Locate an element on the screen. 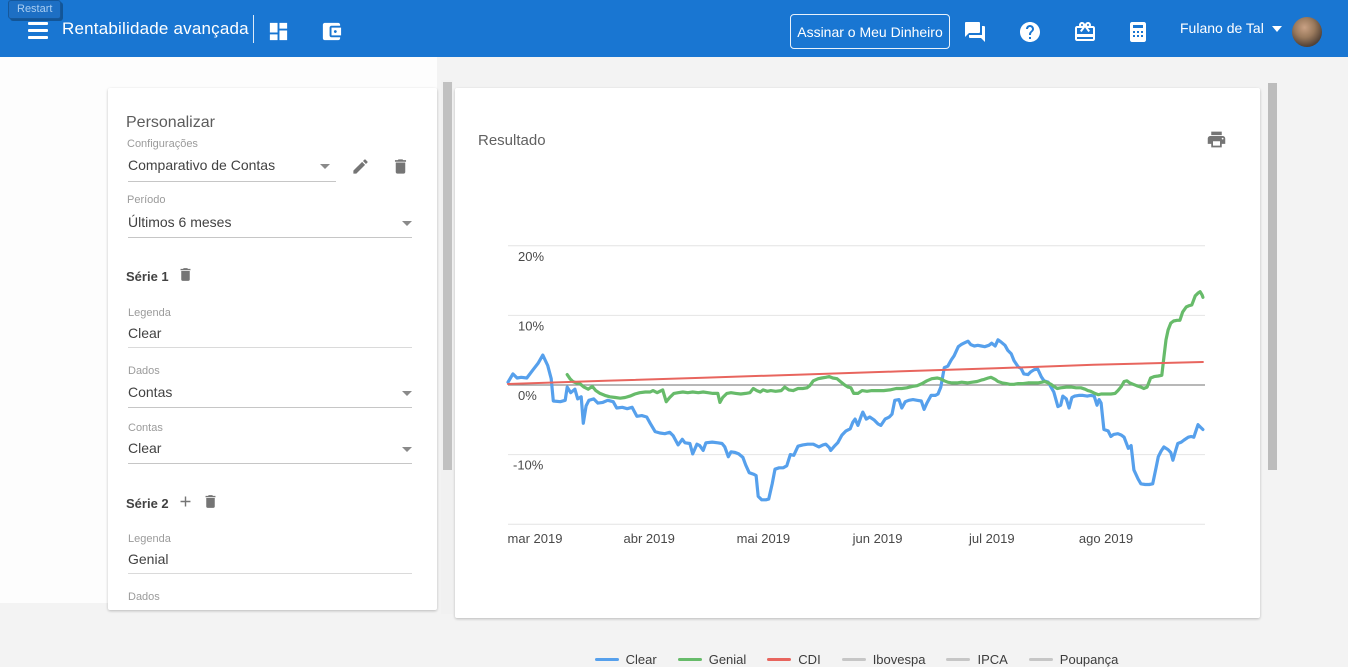 This screenshot has width=1348, height=667. series1-data-underline is located at coordinates (270, 407).